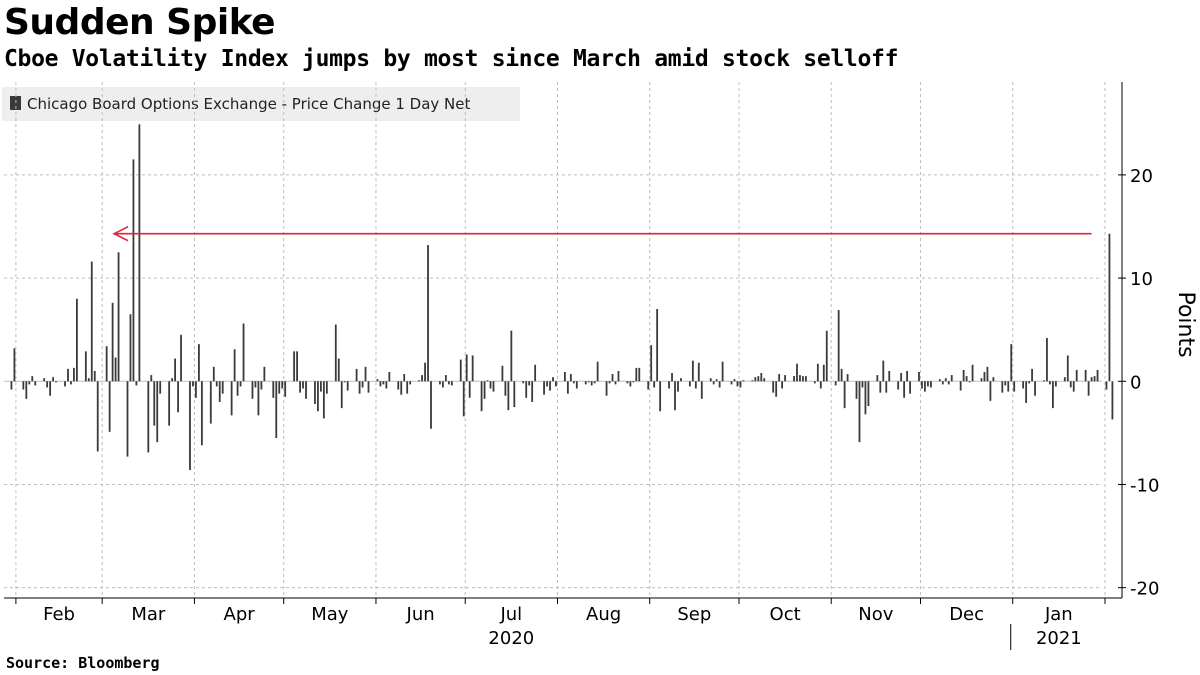  Describe the element at coordinates (148, 614) in the screenshot. I see `x-tick-label: Mar` at that location.